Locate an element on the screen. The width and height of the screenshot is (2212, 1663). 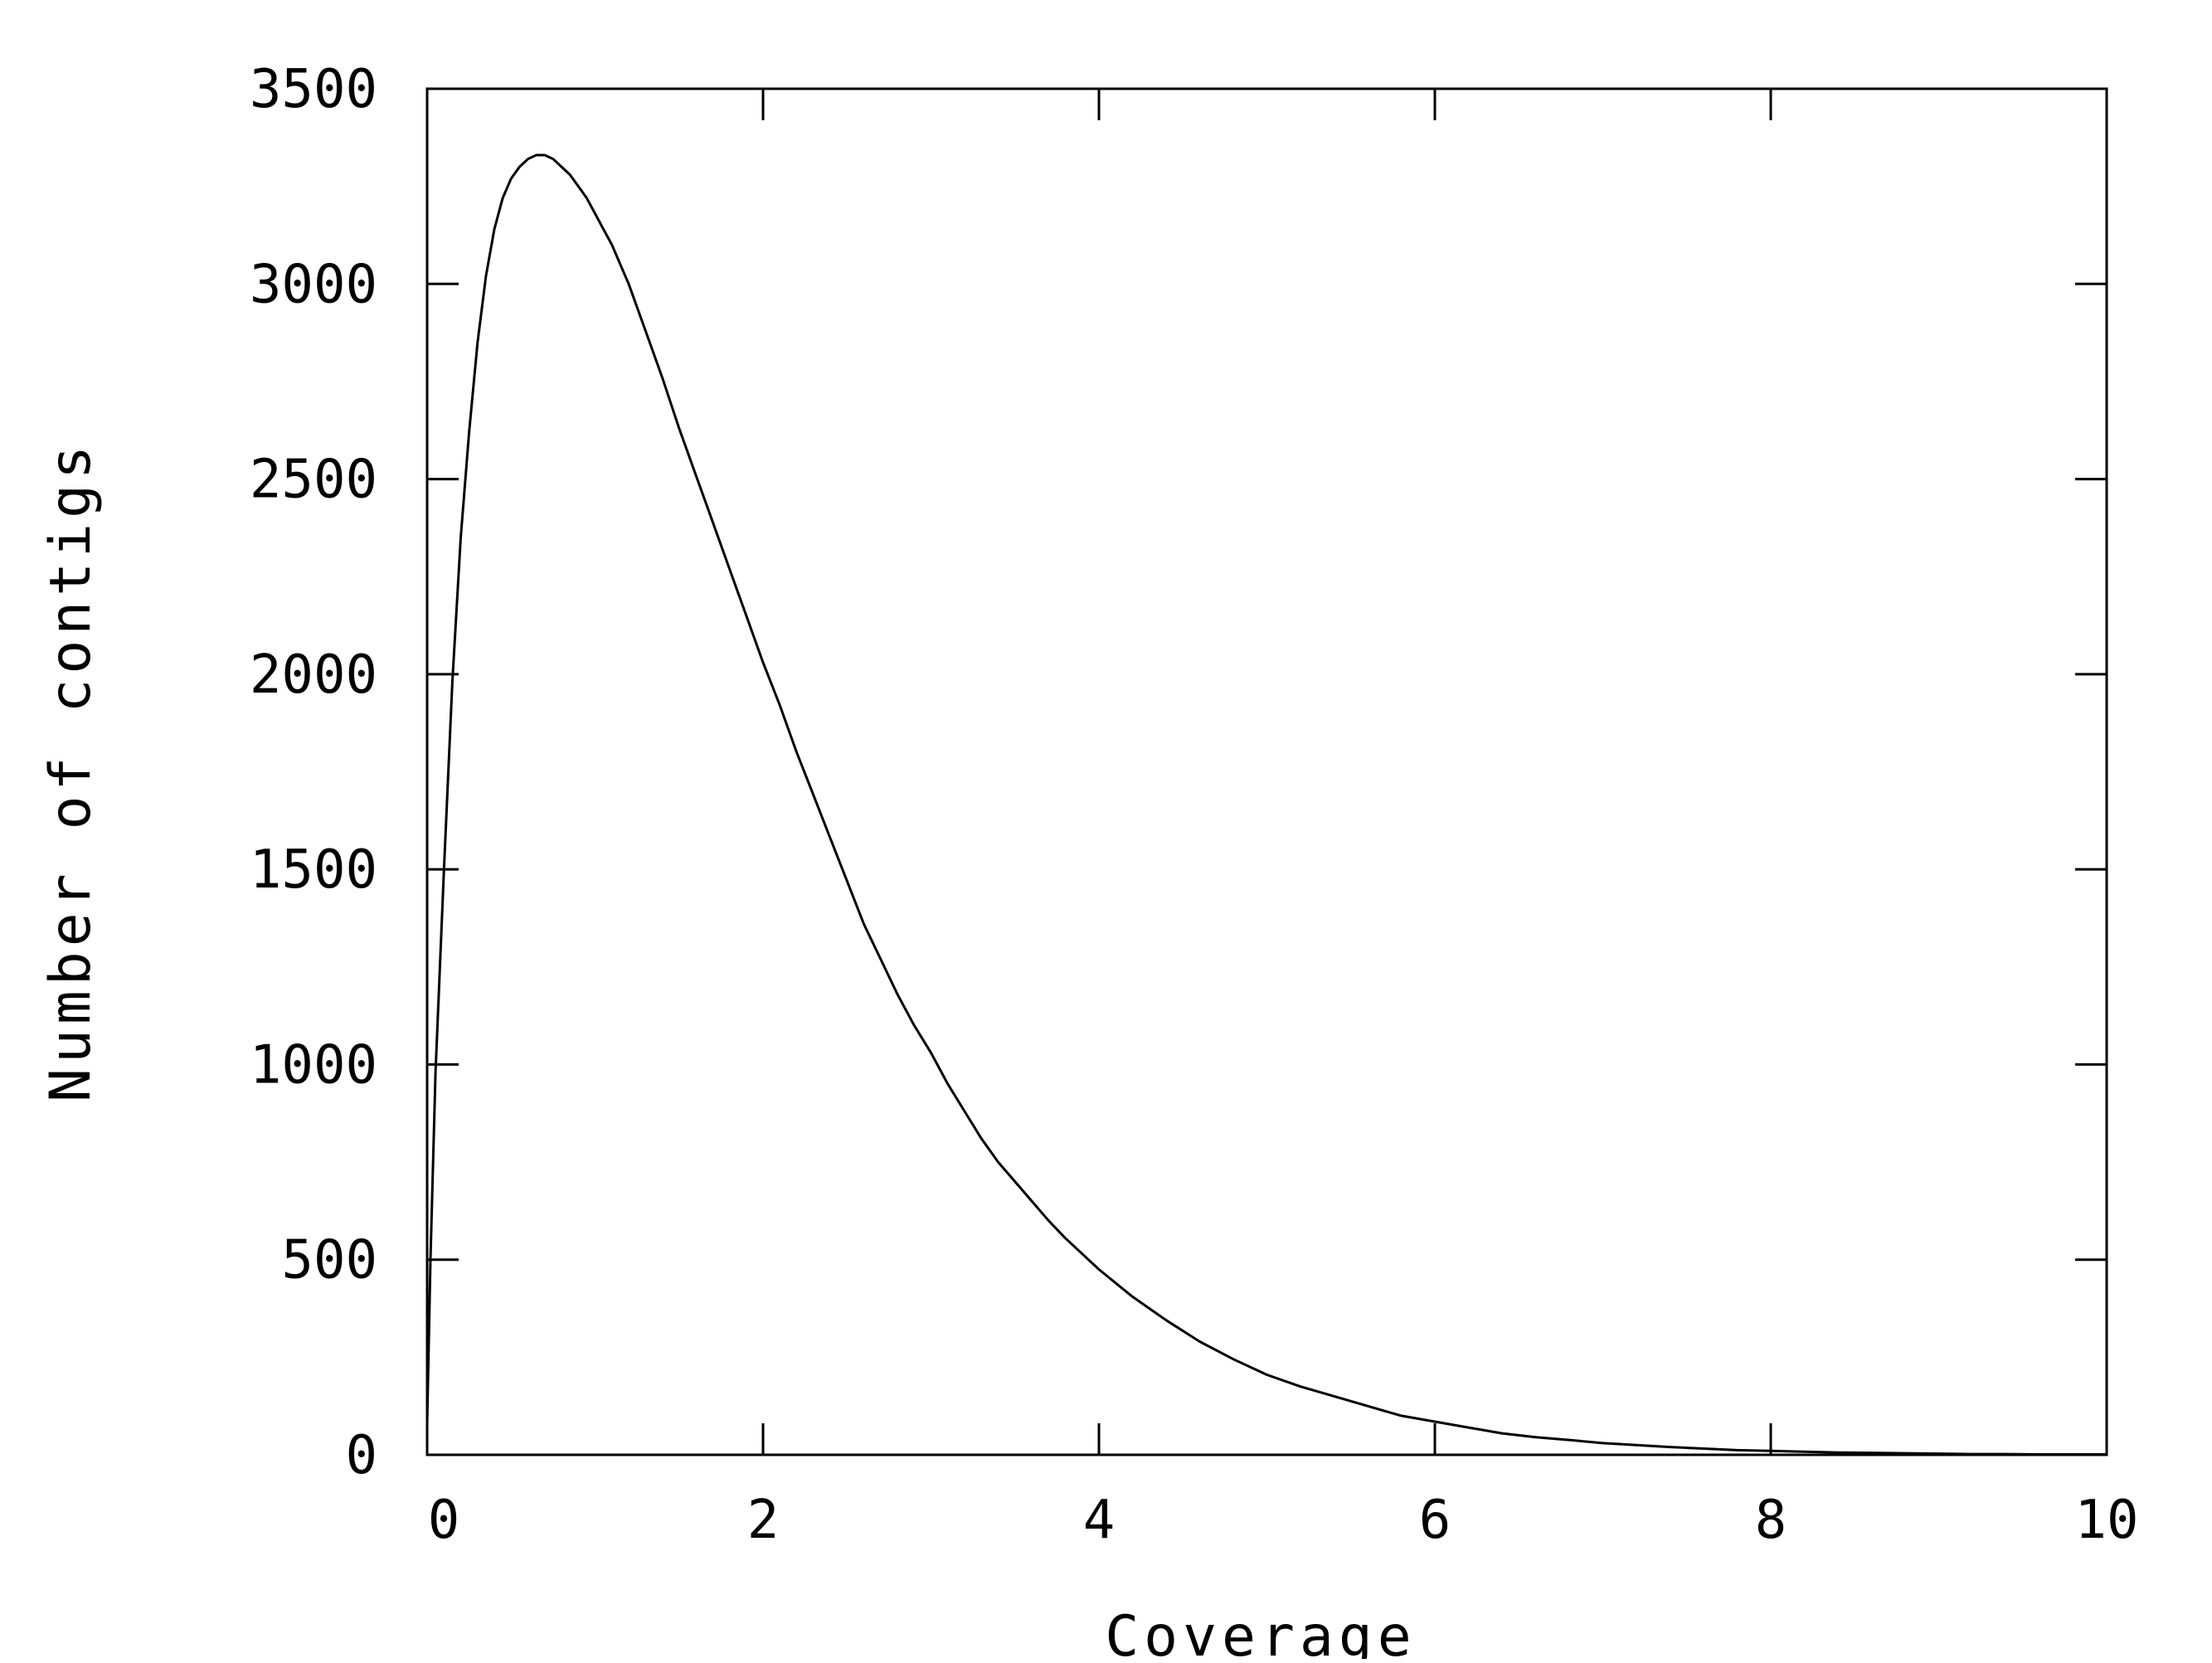
y-tick-label: 2500 is located at coordinates (313, 481).